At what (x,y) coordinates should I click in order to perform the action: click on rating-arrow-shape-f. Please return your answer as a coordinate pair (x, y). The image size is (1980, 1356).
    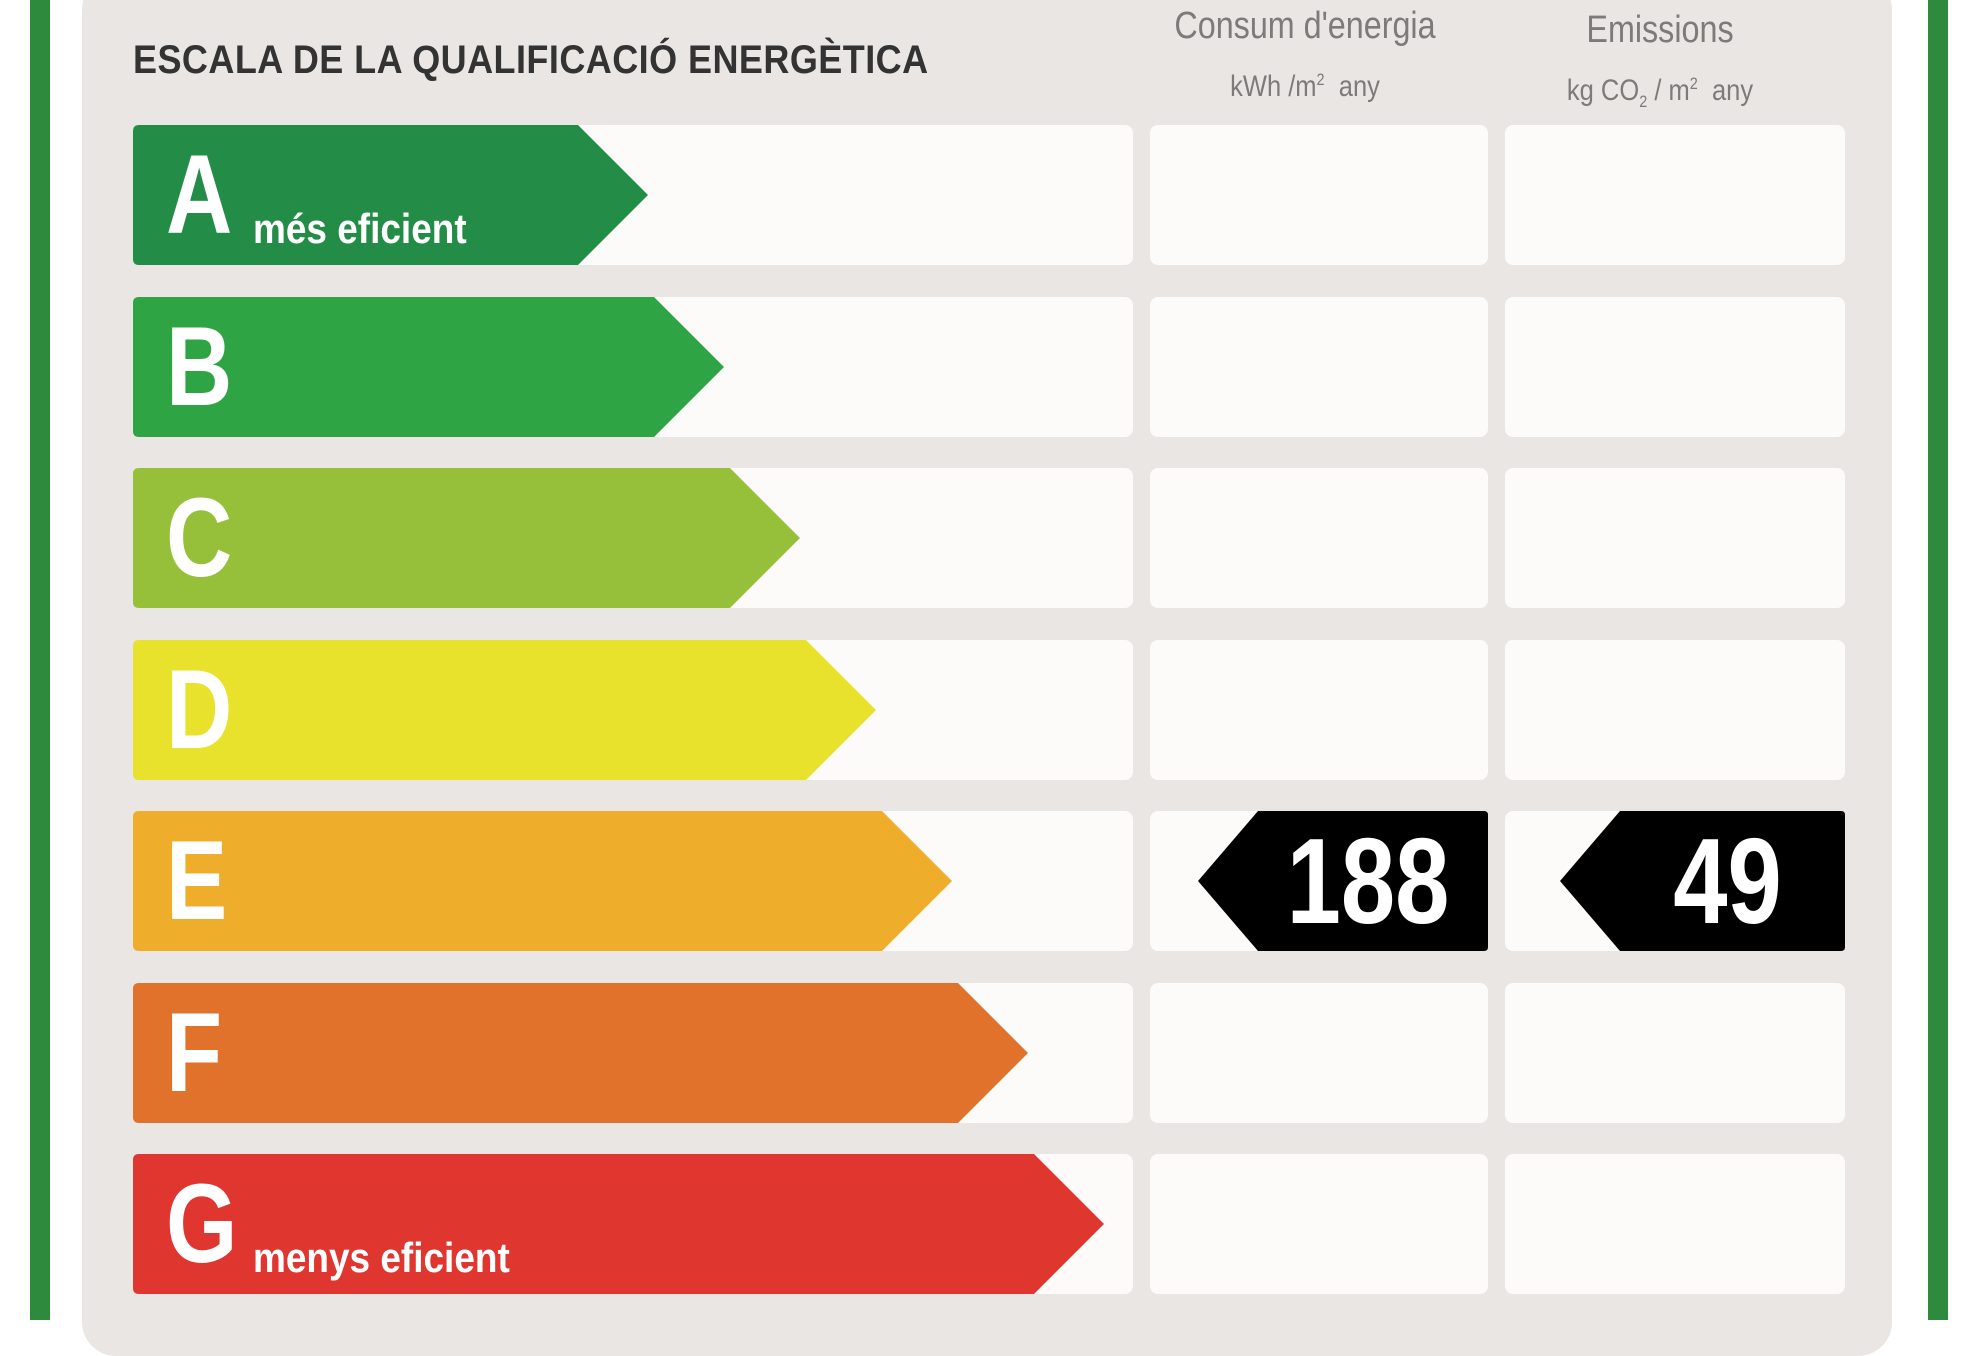
    Looking at the image, I should click on (580, 1053).